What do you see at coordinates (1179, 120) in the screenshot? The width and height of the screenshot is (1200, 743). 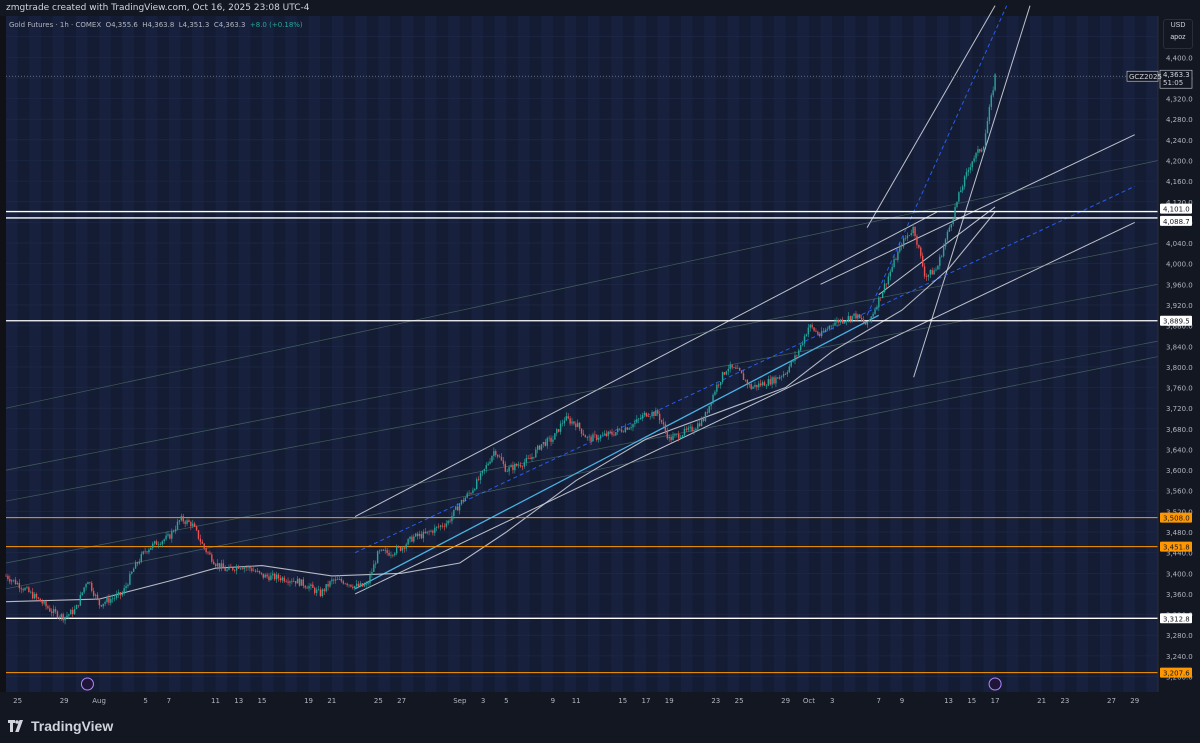 I see `y-tick-label: 4,280.0` at bounding box center [1179, 120].